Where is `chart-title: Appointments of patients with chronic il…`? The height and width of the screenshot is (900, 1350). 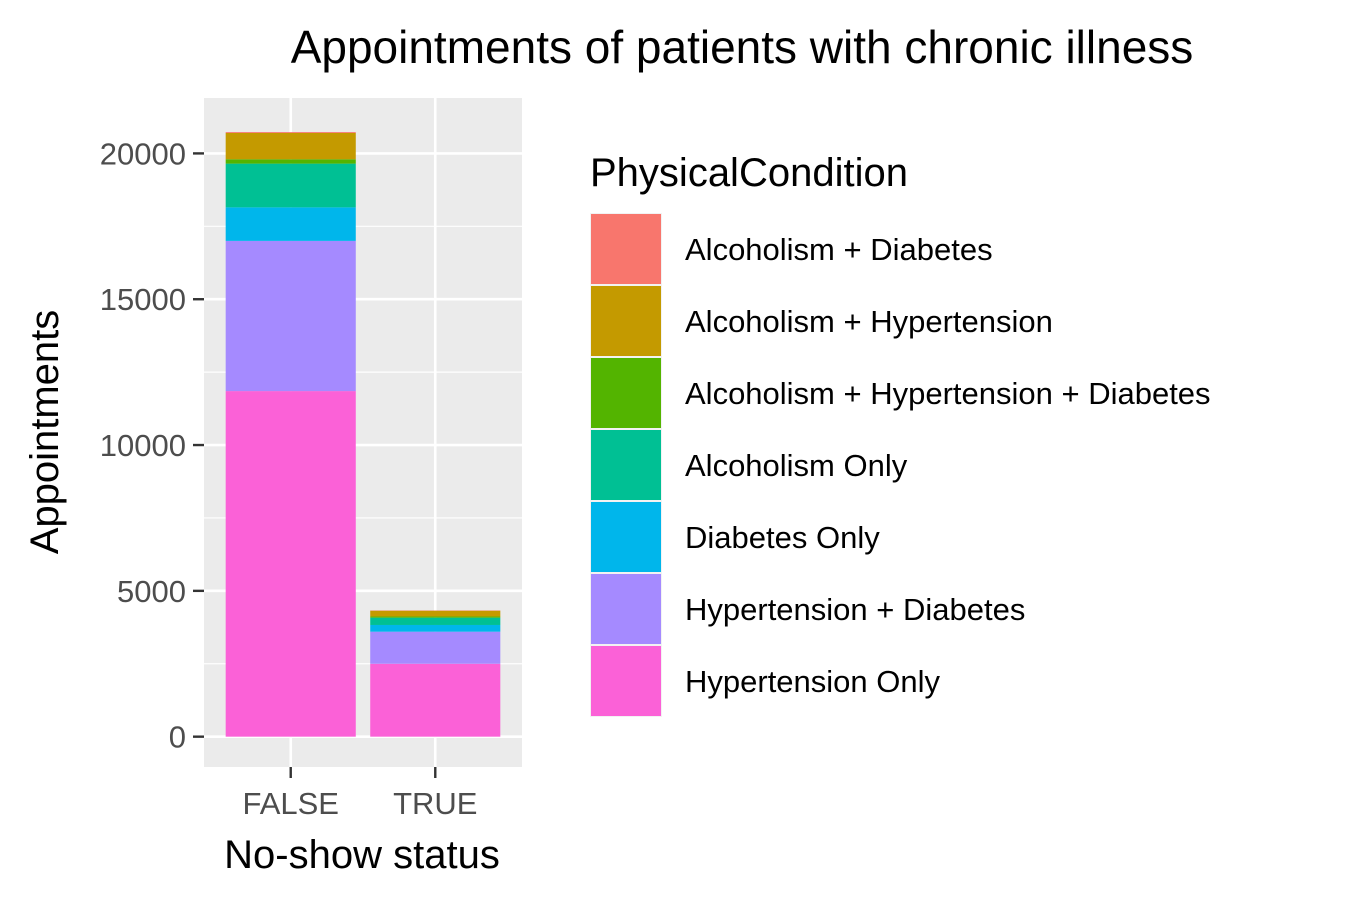 chart-title: Appointments of patients with chronic il… is located at coordinates (742, 47).